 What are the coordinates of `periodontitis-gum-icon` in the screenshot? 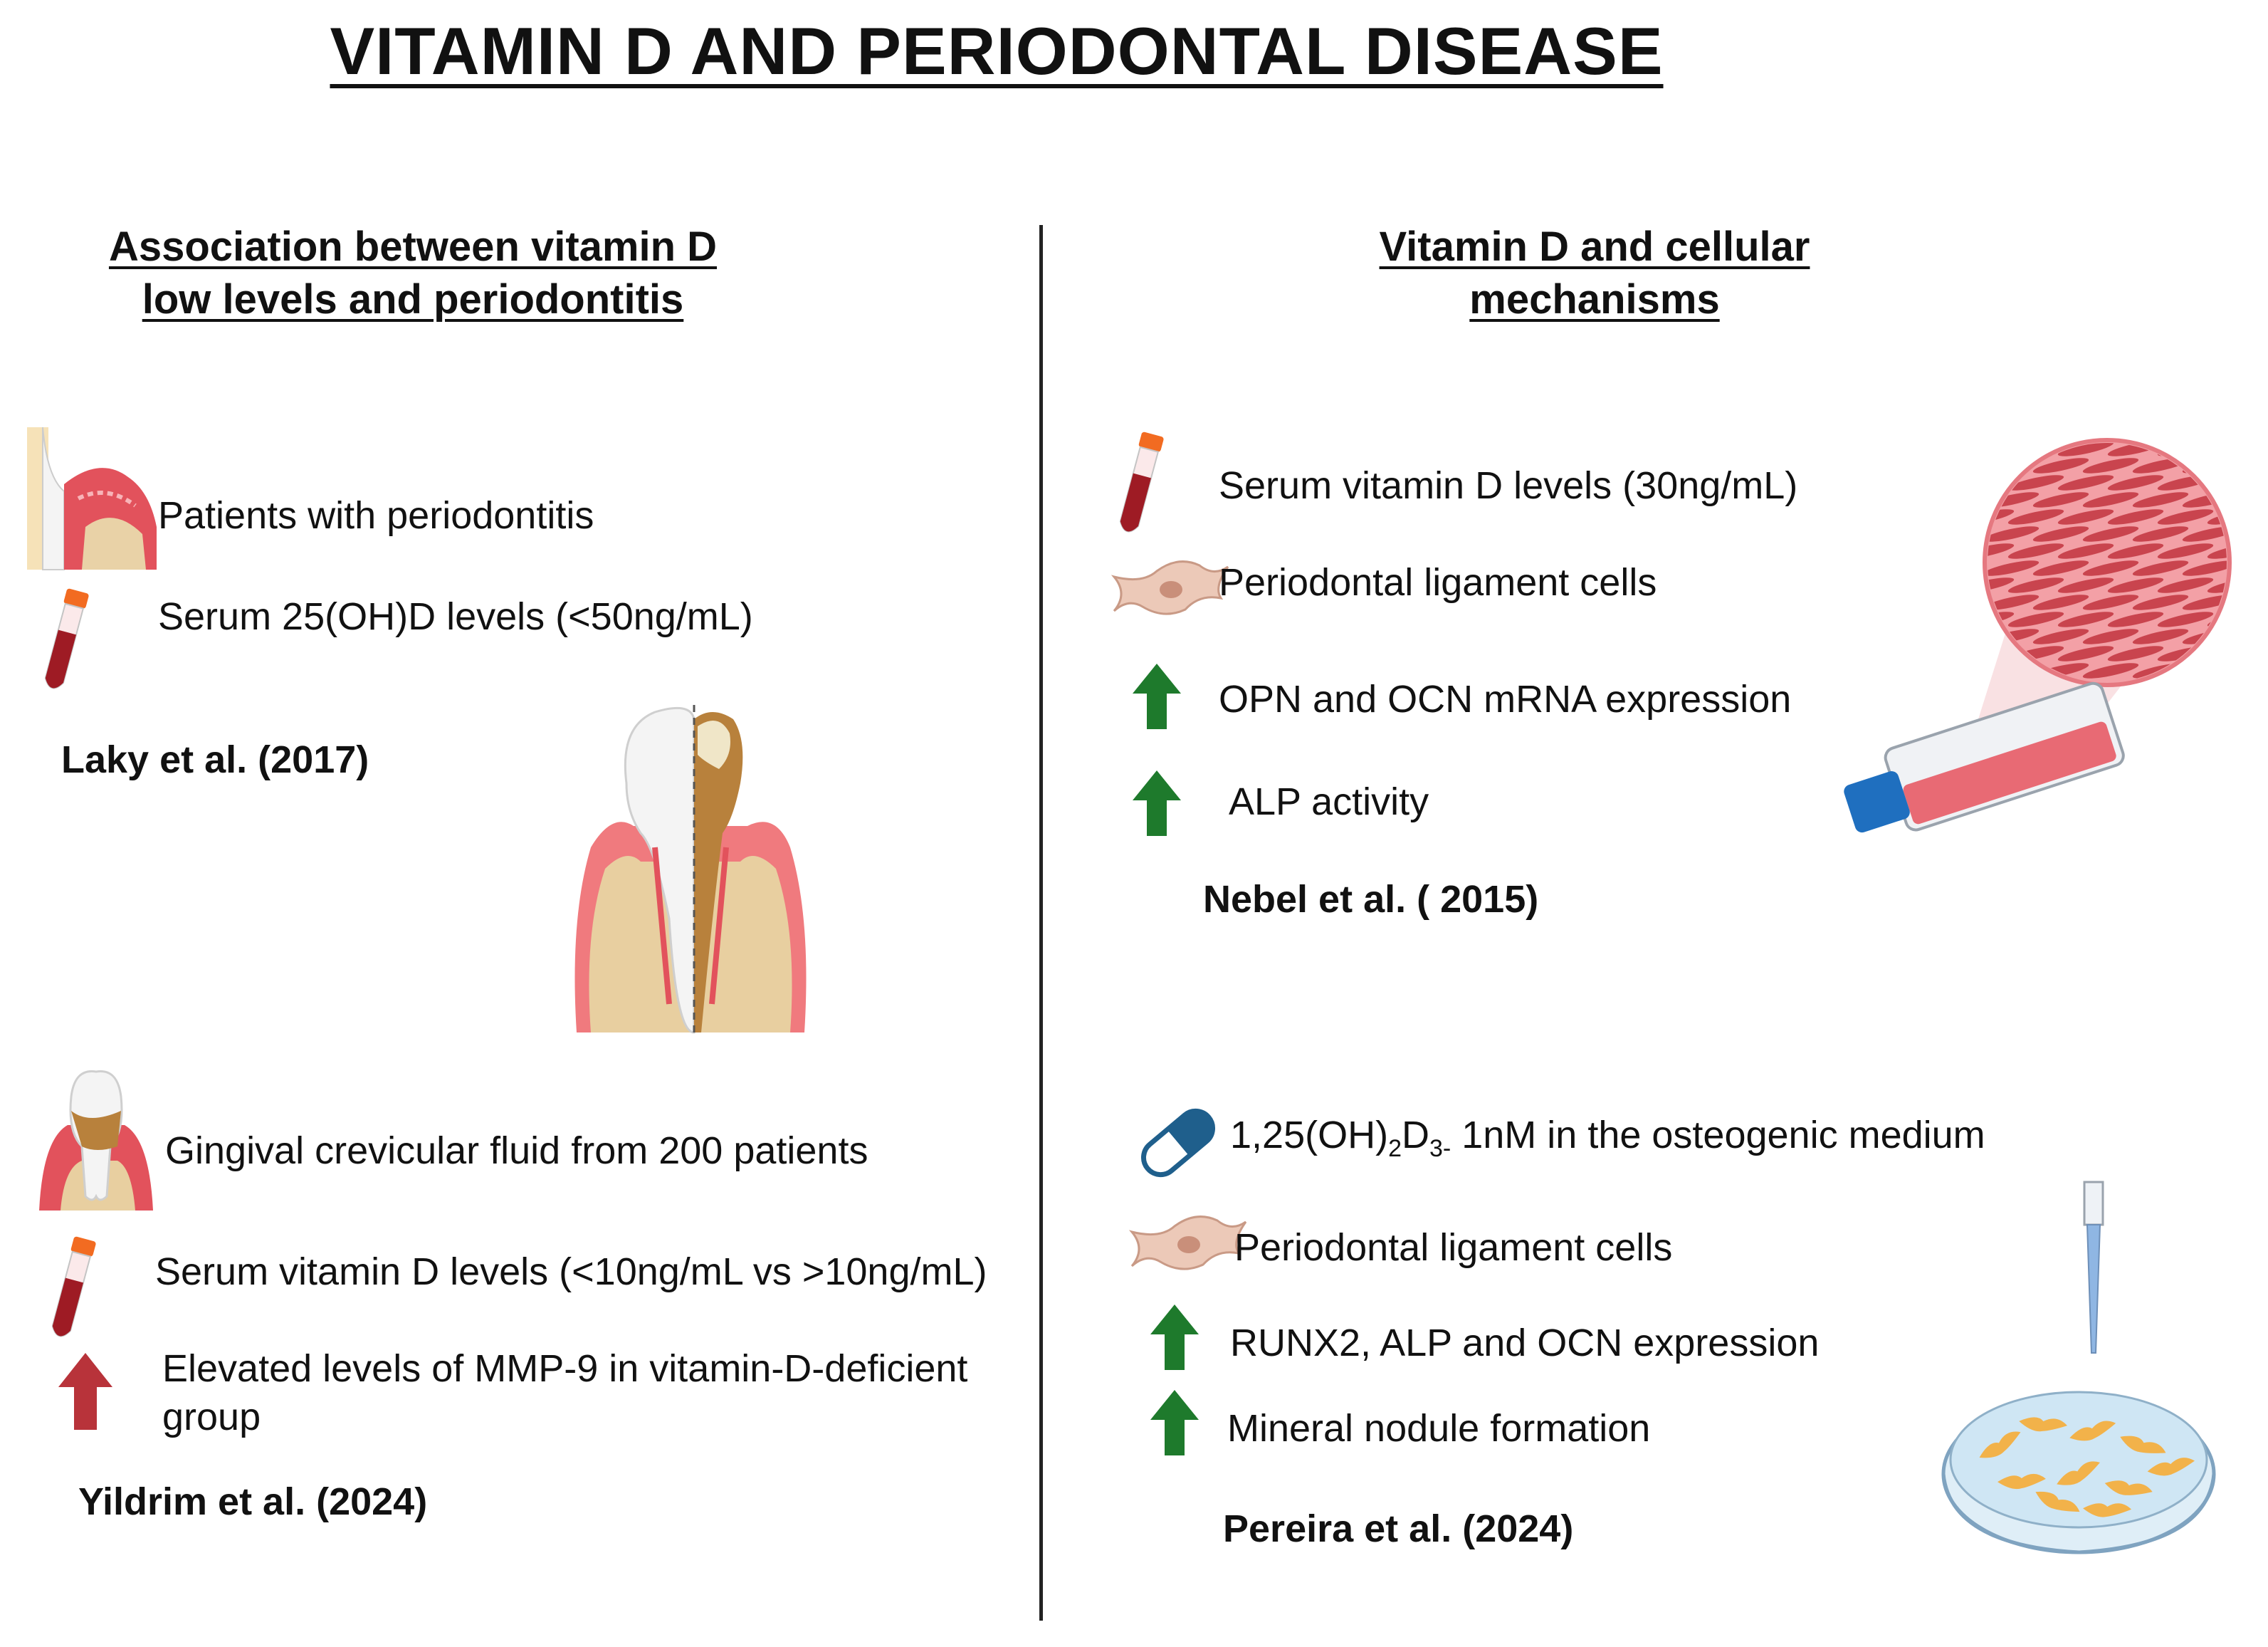 It's located at (92, 498).